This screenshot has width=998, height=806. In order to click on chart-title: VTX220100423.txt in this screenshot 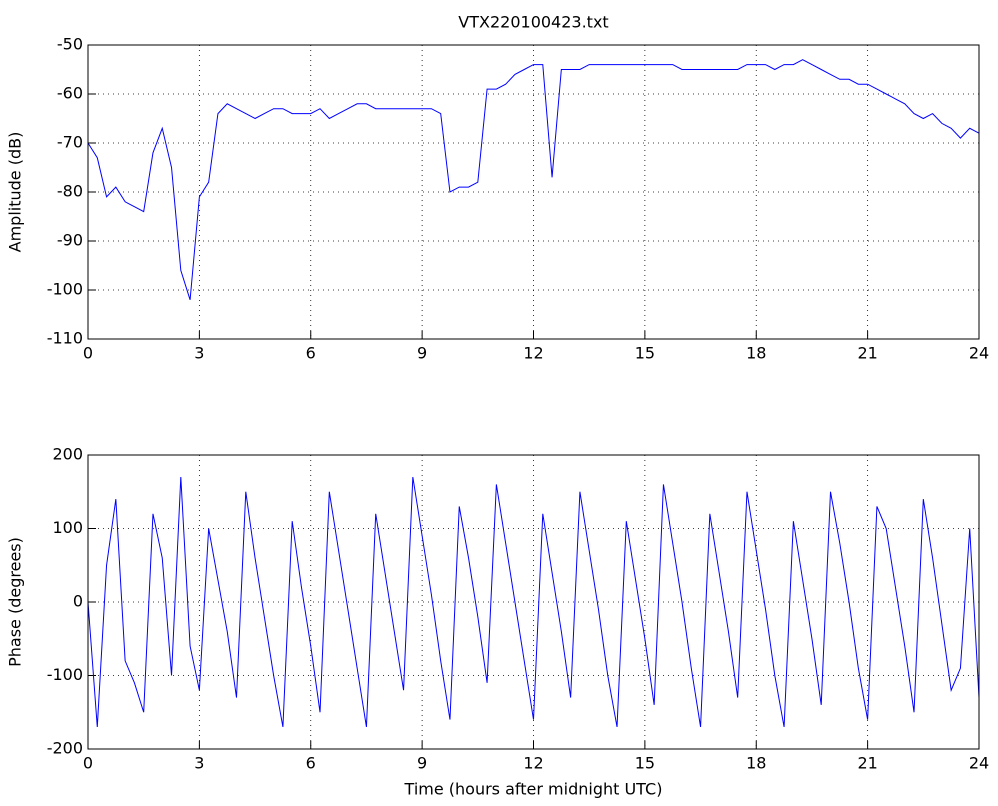, I will do `click(533, 22)`.